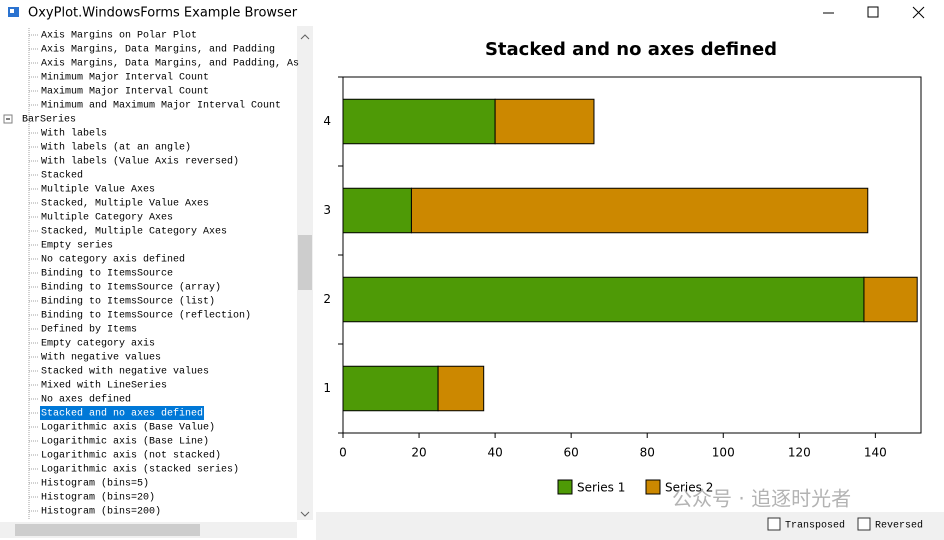  I want to click on tree-item: Empty series, so click(77, 246).